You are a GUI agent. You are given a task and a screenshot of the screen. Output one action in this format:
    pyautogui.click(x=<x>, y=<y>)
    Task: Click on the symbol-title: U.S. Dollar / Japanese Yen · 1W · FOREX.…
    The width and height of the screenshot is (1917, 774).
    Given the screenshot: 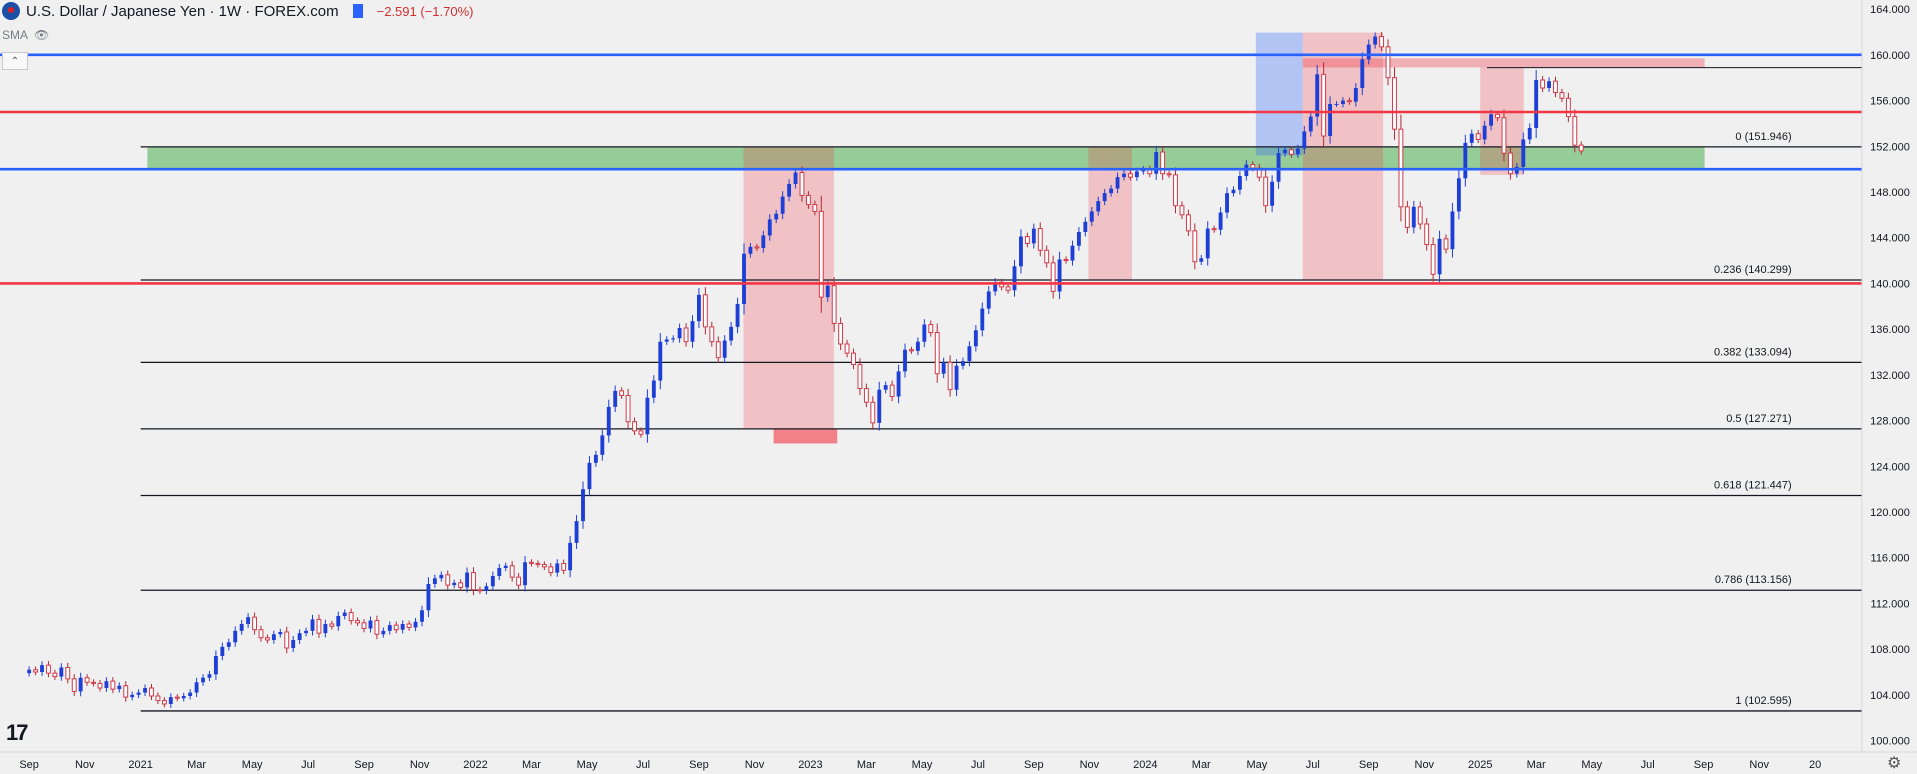 What is the action you would take?
    pyautogui.click(x=182, y=11)
    